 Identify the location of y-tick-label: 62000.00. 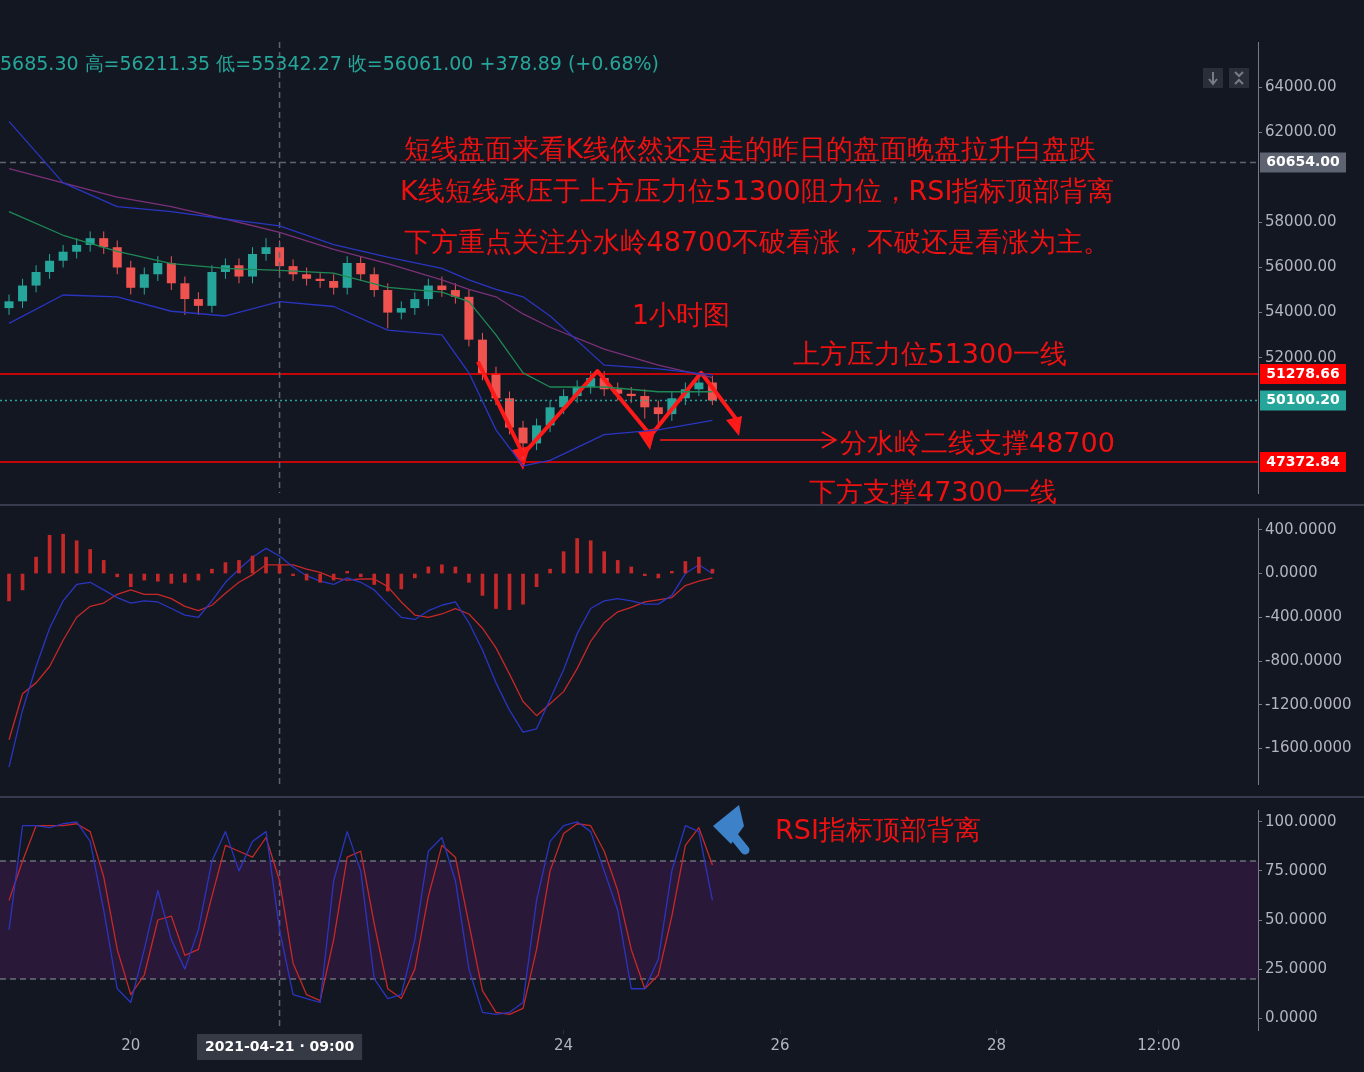
(1301, 131).